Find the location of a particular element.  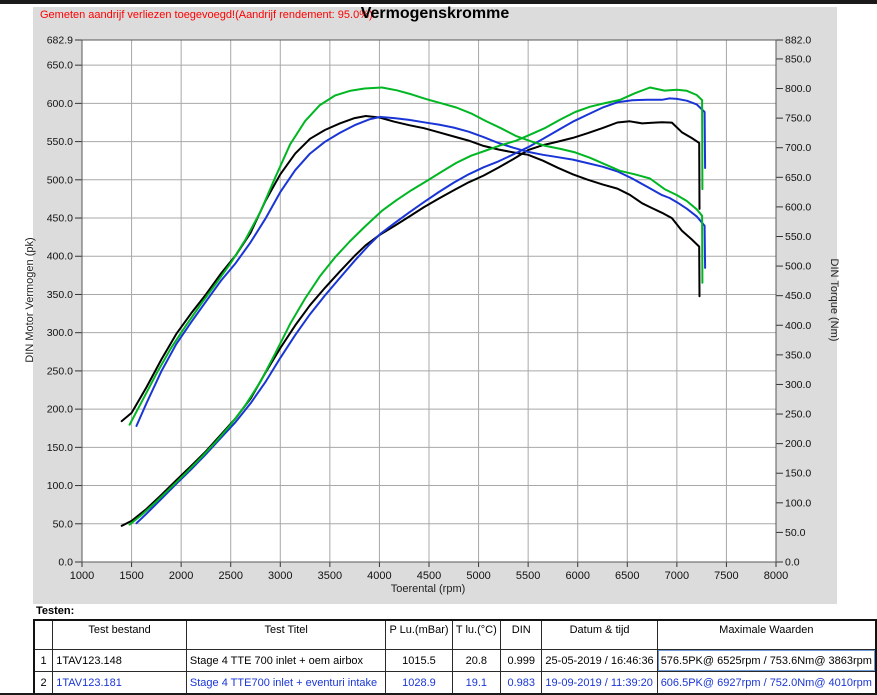

cell-test-bestand: 1TAV123.148 is located at coordinates (119, 660).